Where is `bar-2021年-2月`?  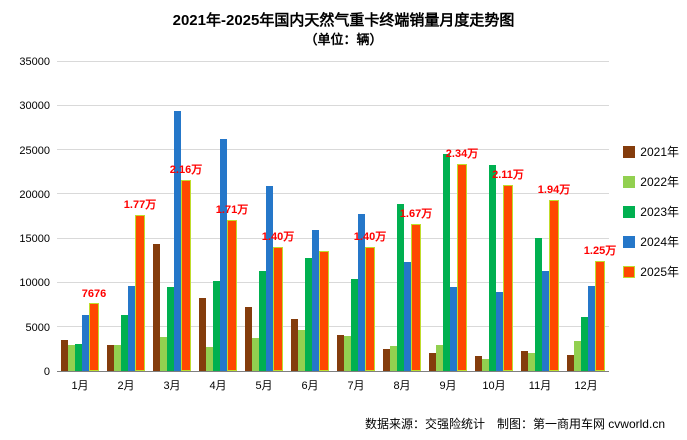
bar-2021年-2月 is located at coordinates (110, 357).